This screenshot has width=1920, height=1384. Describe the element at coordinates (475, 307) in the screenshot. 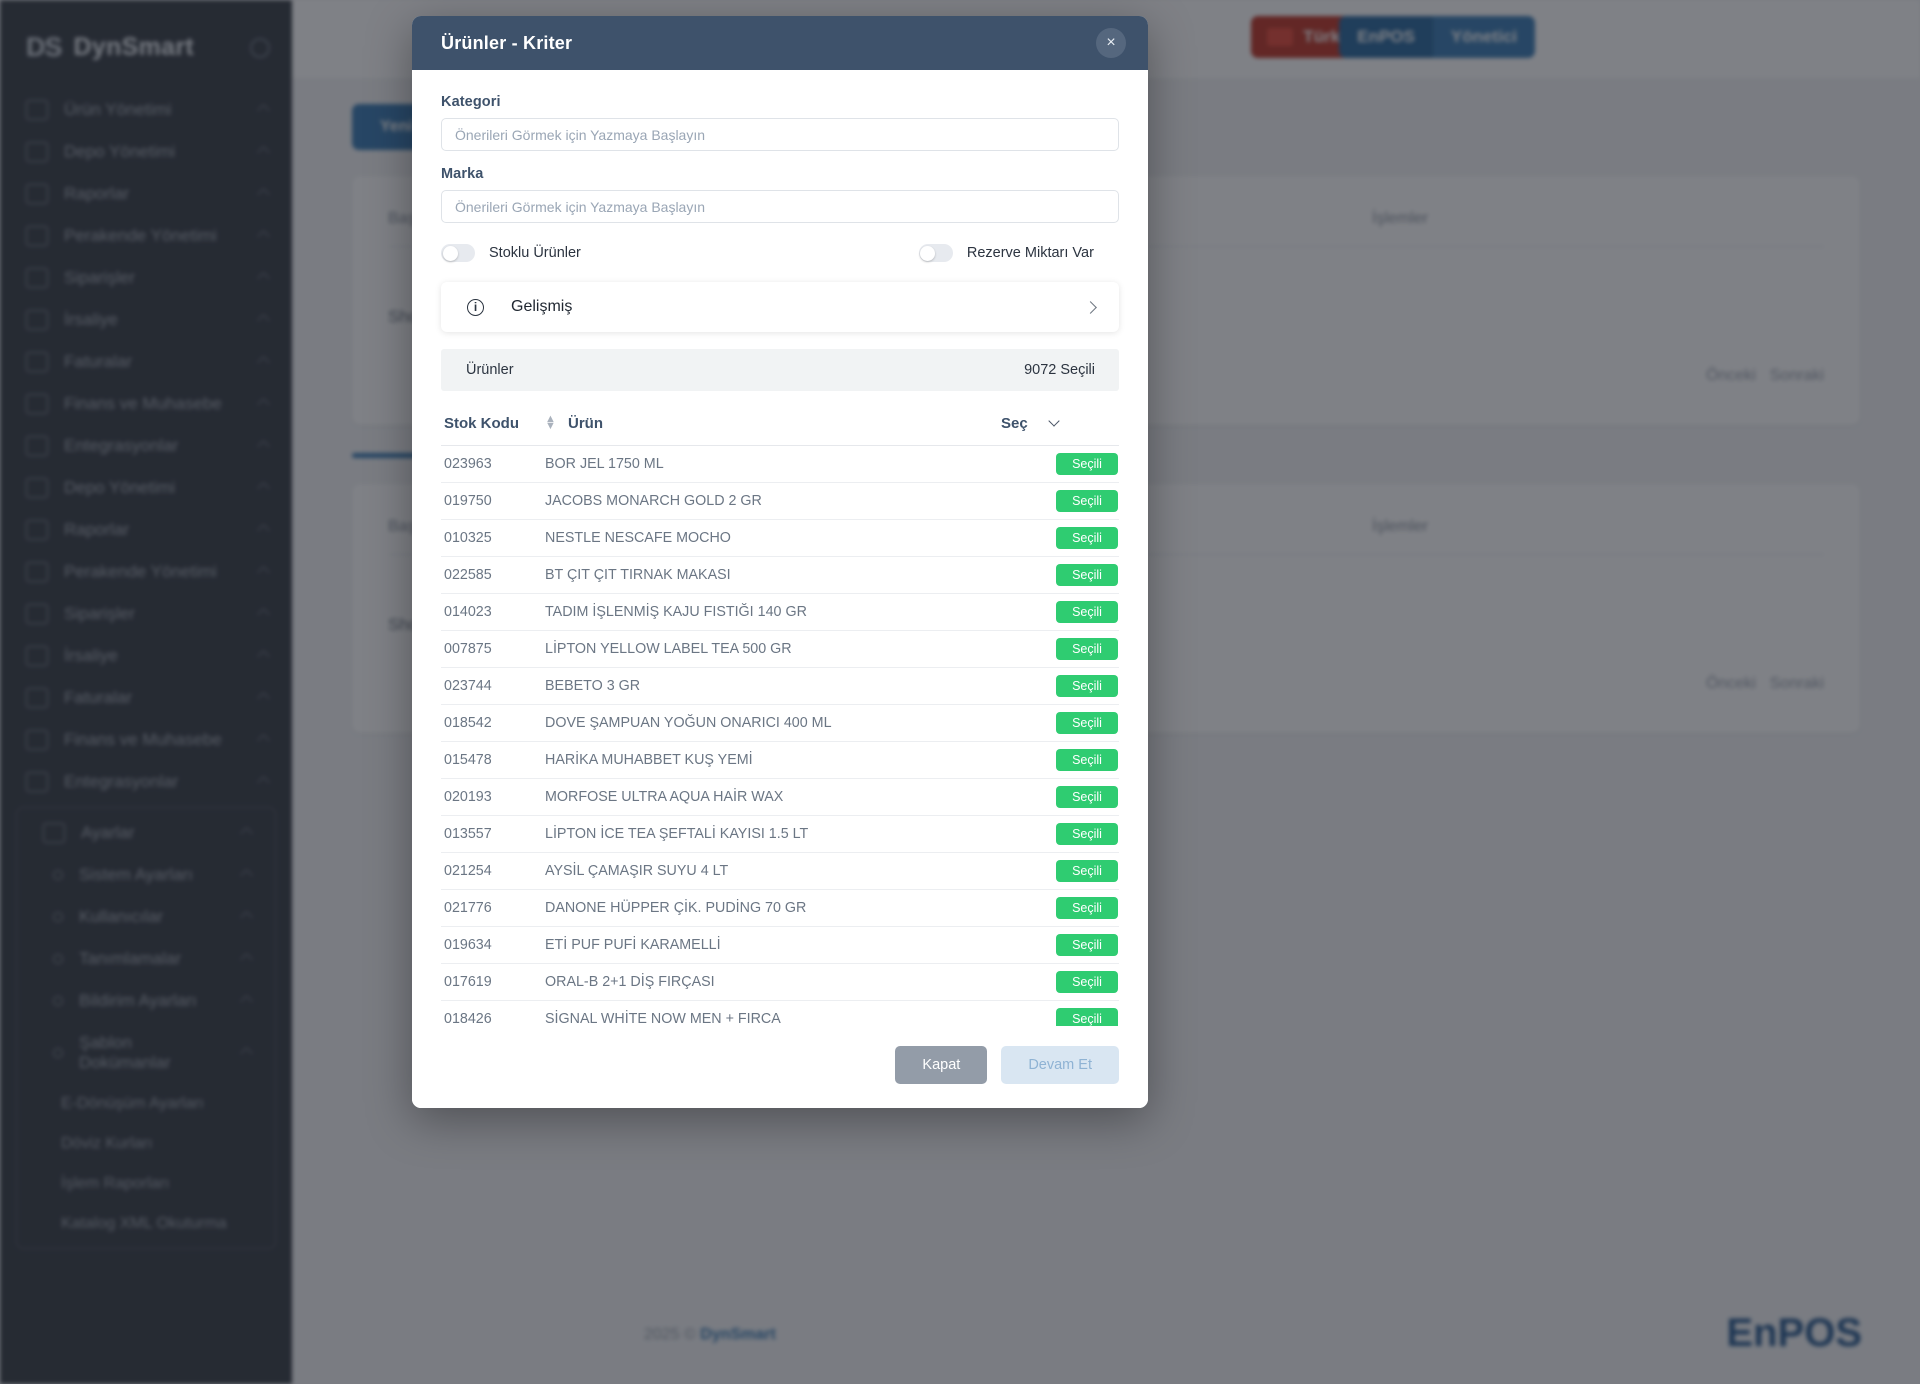

I see `info-icon: i` at that location.